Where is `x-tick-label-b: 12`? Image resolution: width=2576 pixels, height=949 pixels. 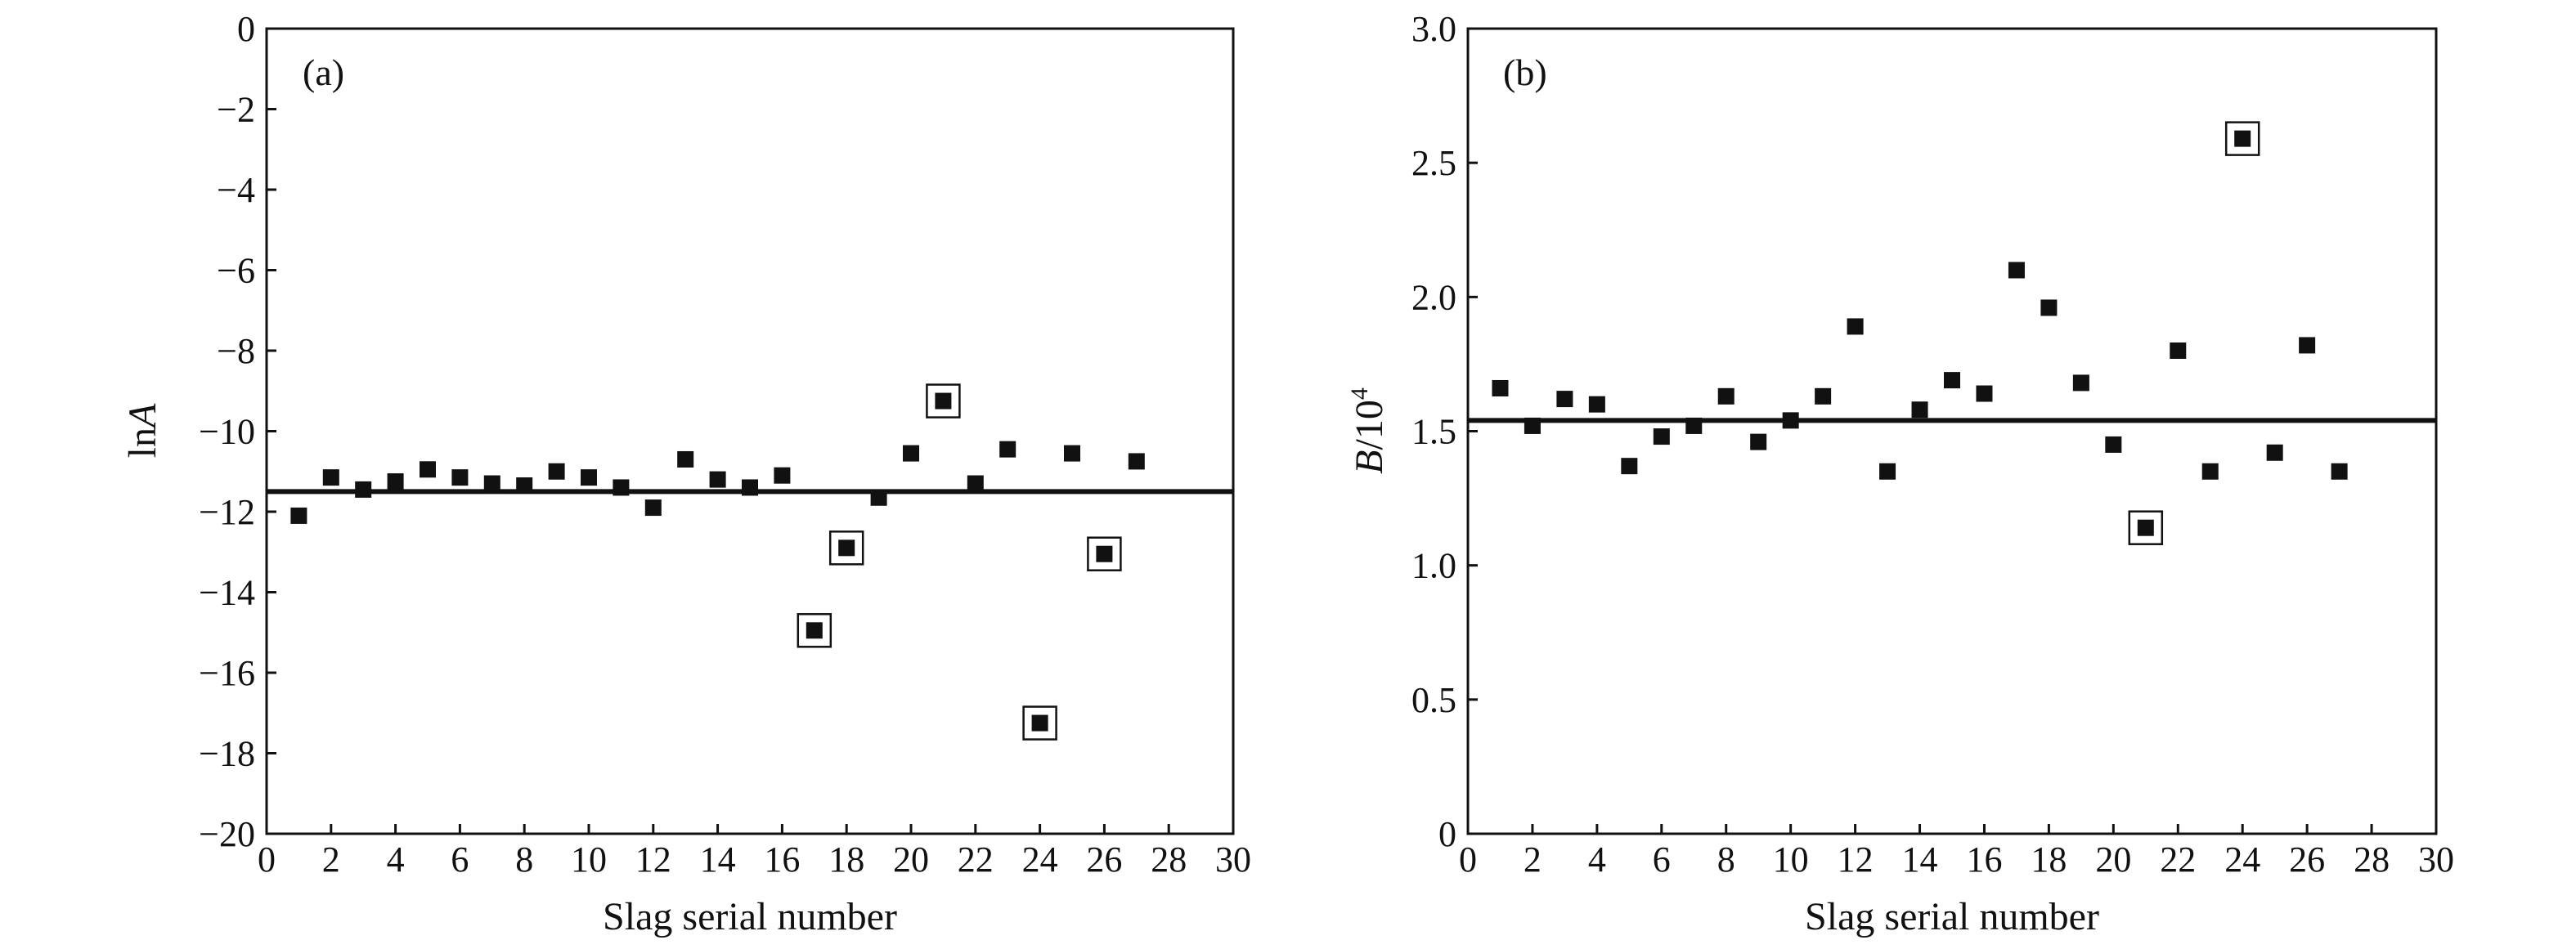
x-tick-label-b: 12 is located at coordinates (1856, 859).